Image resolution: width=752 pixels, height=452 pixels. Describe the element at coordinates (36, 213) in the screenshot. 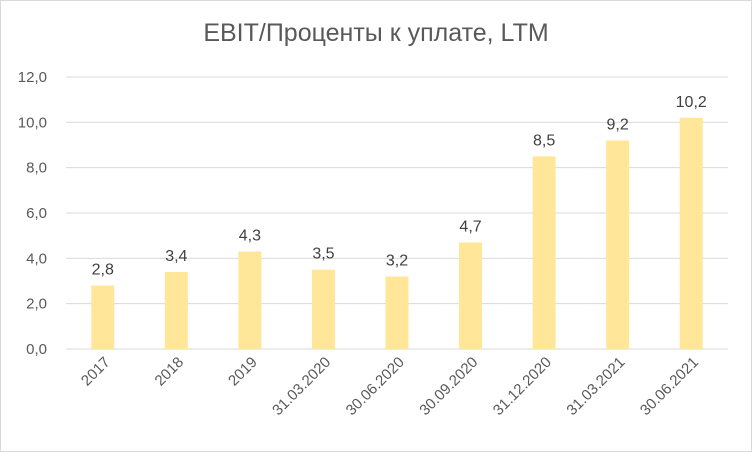

I see `y-tick-label: 6,0` at that location.